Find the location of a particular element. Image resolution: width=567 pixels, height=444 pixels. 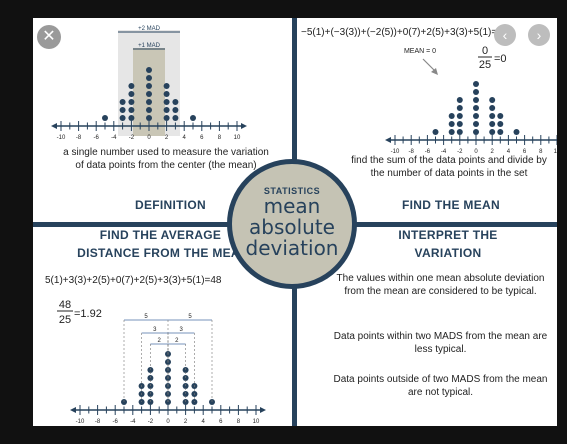

mean-frac-num: 0 is located at coordinates (485, 51).